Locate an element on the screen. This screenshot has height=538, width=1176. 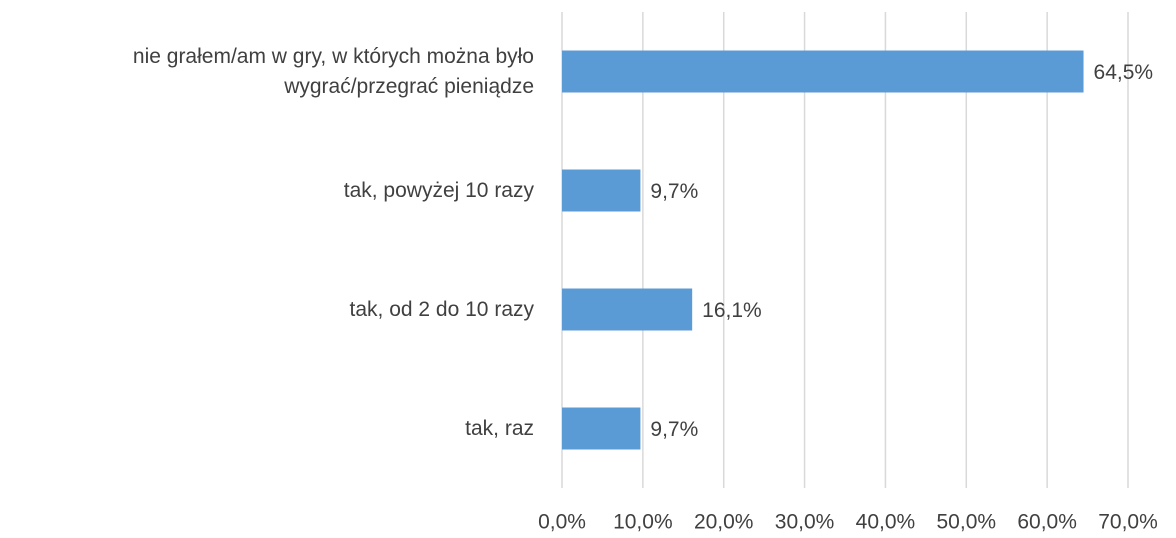
value-label: 64,5% is located at coordinates (1124, 72).